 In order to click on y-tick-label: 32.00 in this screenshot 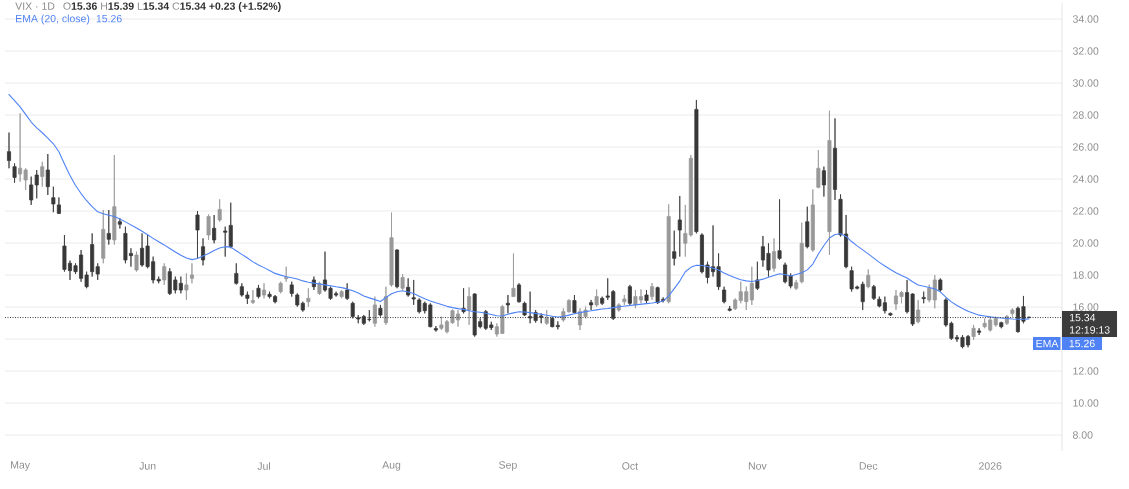, I will do `click(1085, 51)`.